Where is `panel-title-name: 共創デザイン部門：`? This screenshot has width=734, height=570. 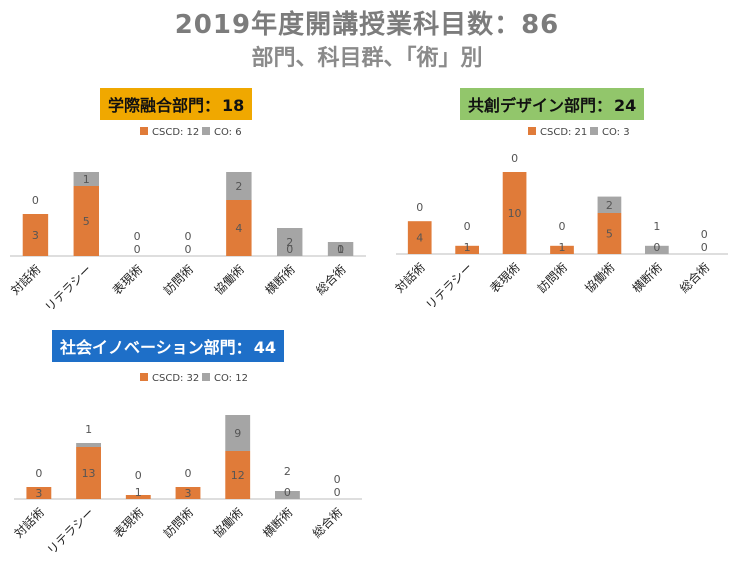
panel-title-name: 共創デザイン部門： is located at coordinates (540, 105).